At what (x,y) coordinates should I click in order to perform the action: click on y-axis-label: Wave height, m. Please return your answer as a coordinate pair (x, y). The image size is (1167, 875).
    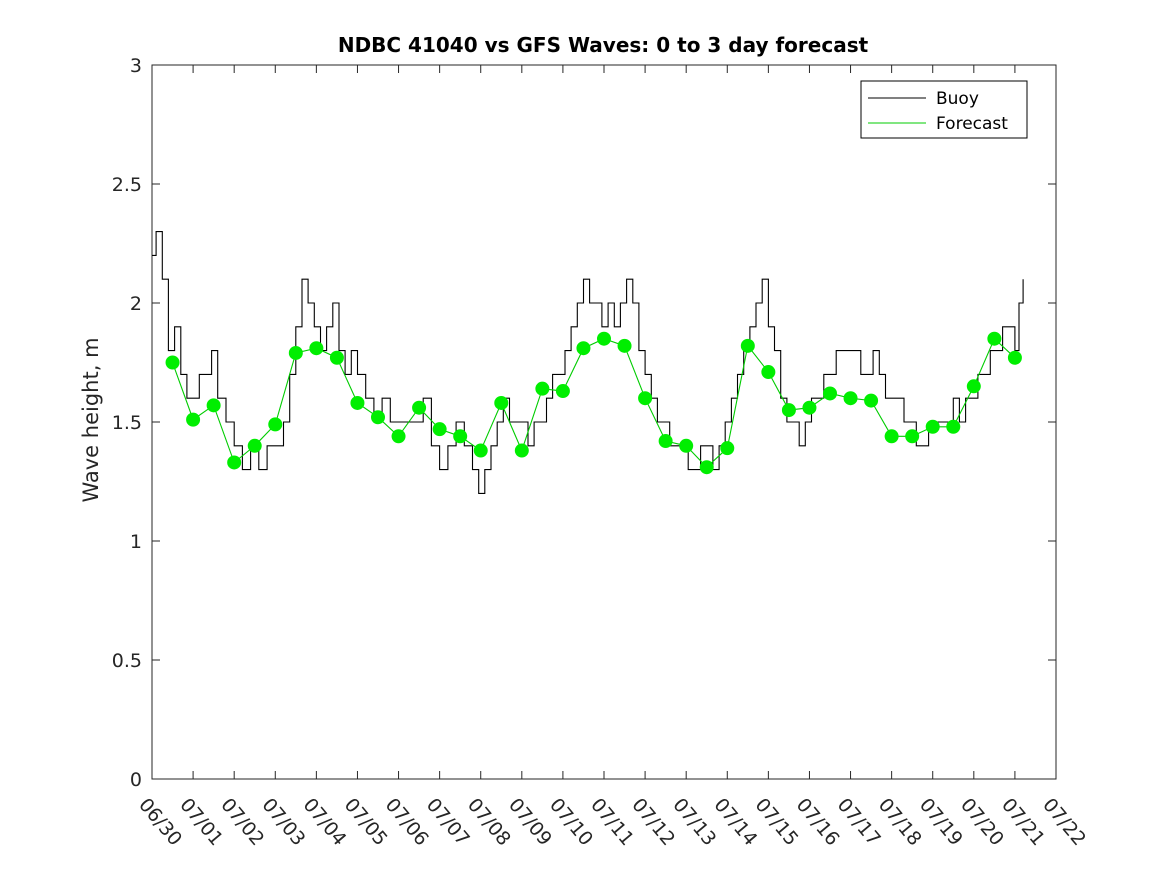
    Looking at the image, I should click on (91, 419).